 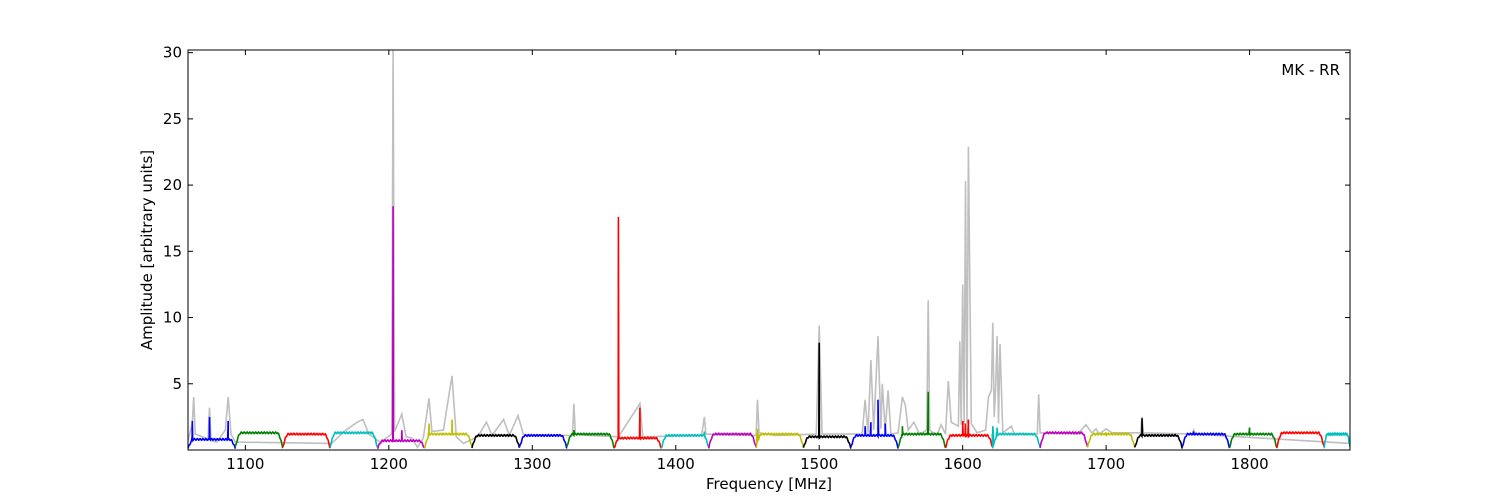 What do you see at coordinates (1106, 464) in the screenshot?
I see `x-tick-label: 1700` at bounding box center [1106, 464].